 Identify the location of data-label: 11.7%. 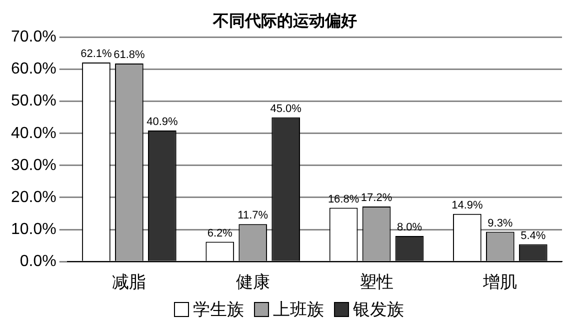
(253, 216).